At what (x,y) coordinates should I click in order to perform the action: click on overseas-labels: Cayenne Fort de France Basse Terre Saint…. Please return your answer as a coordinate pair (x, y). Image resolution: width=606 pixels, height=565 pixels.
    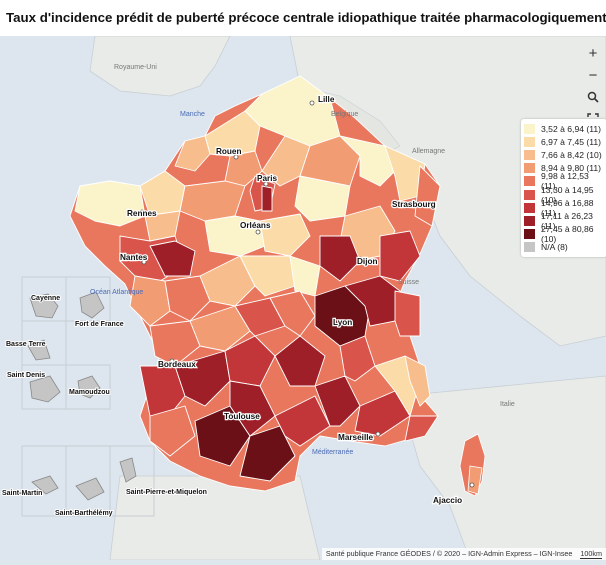
    Looking at the image, I should click on (104, 406).